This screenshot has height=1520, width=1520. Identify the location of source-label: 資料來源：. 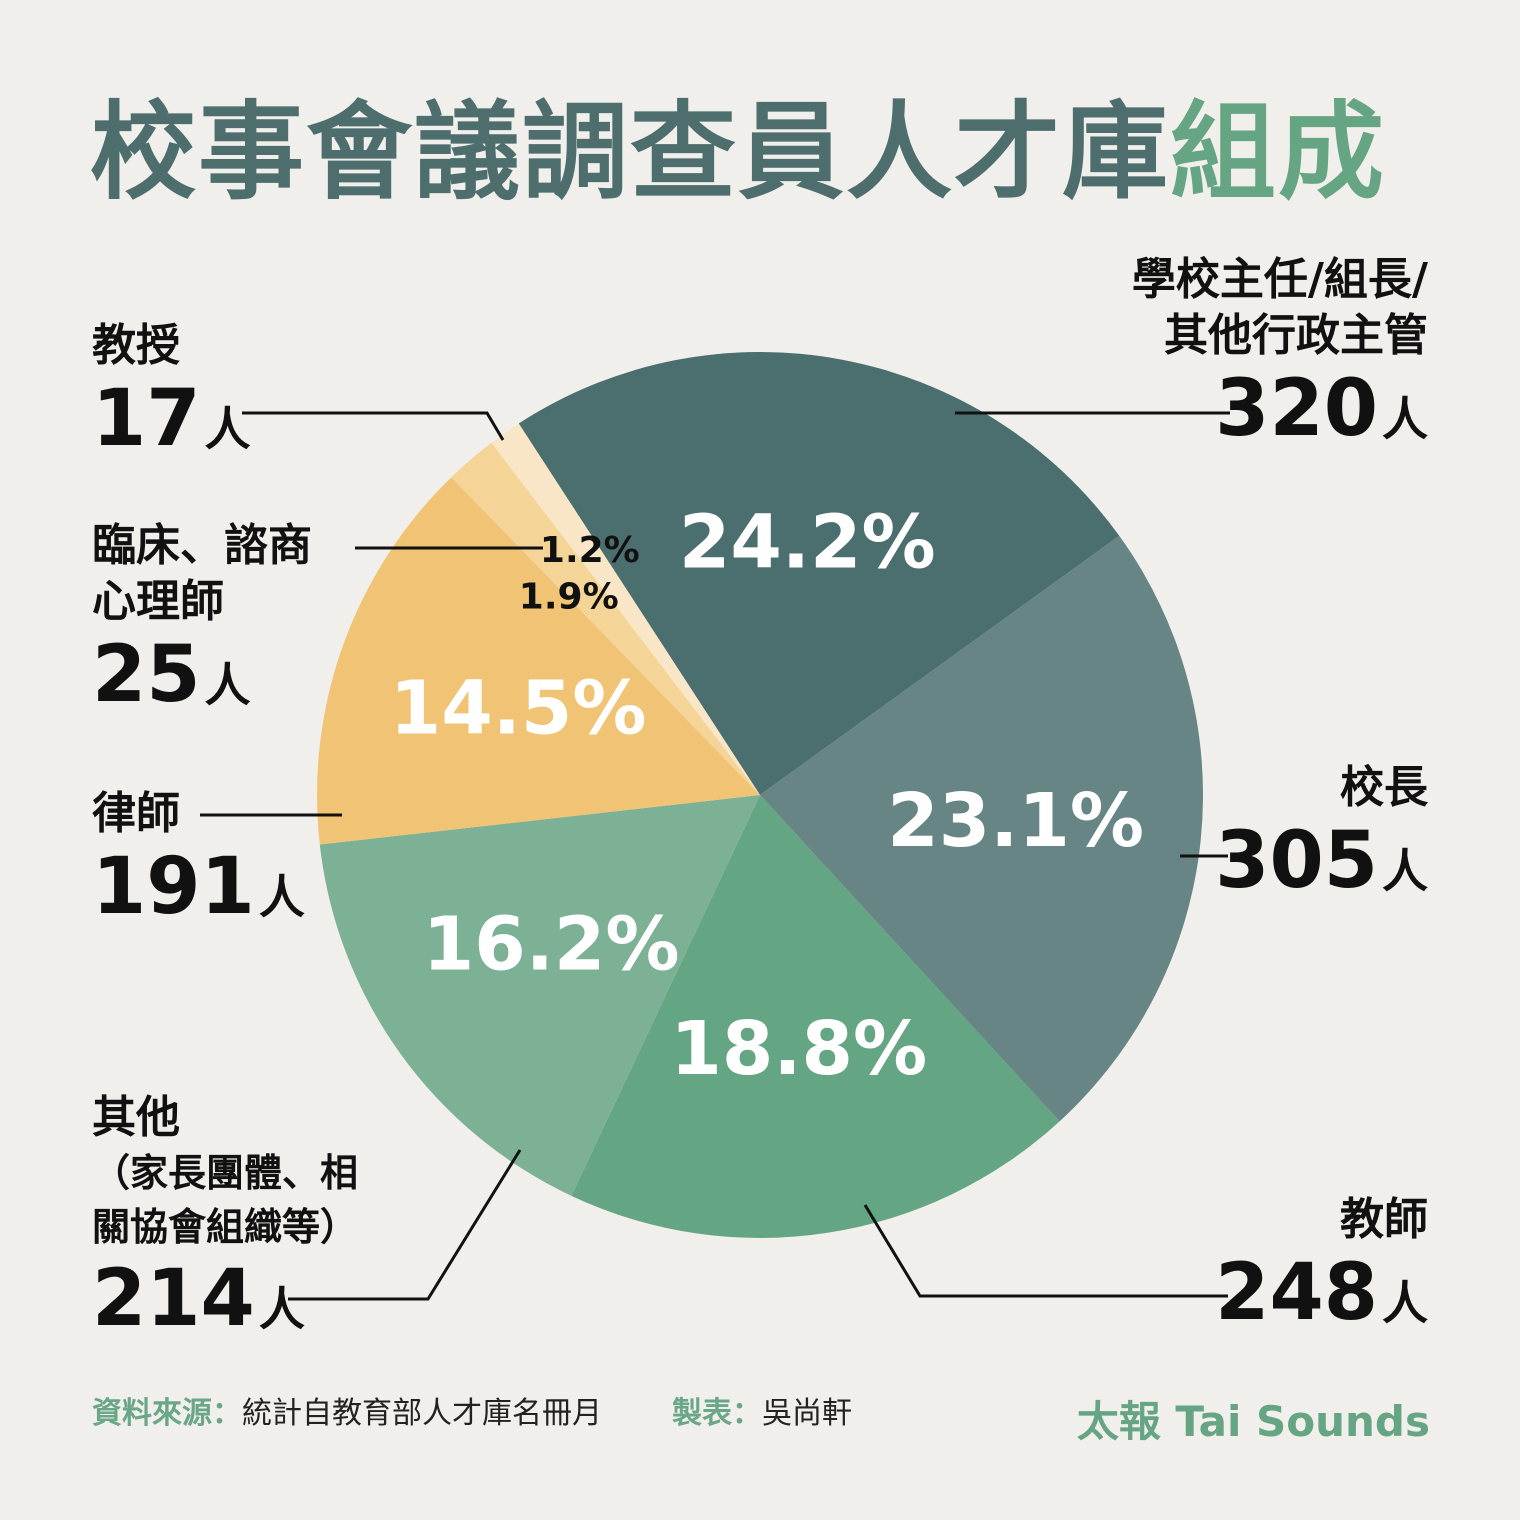
(167, 1413).